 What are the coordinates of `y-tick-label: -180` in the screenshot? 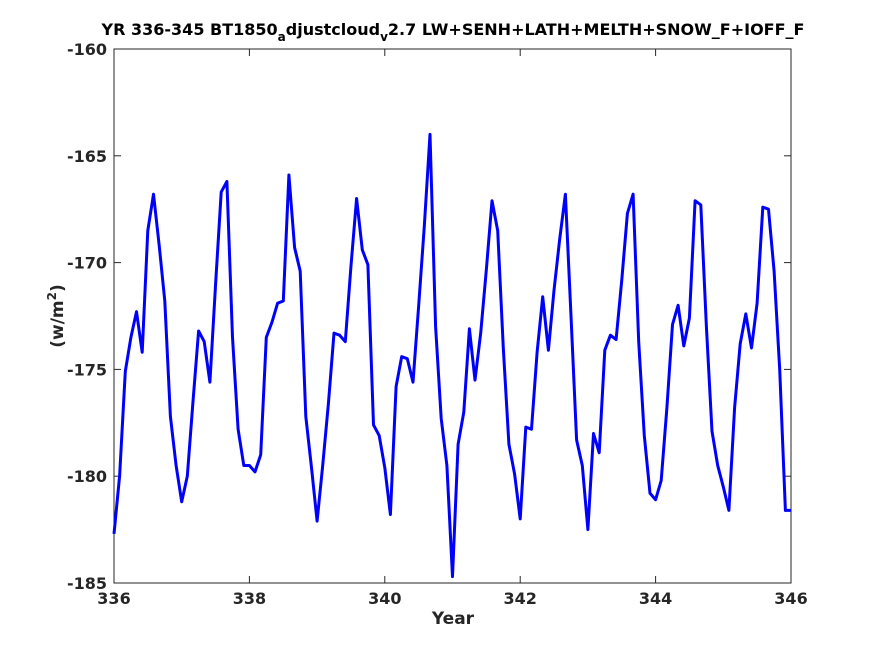 It's located at (87, 476).